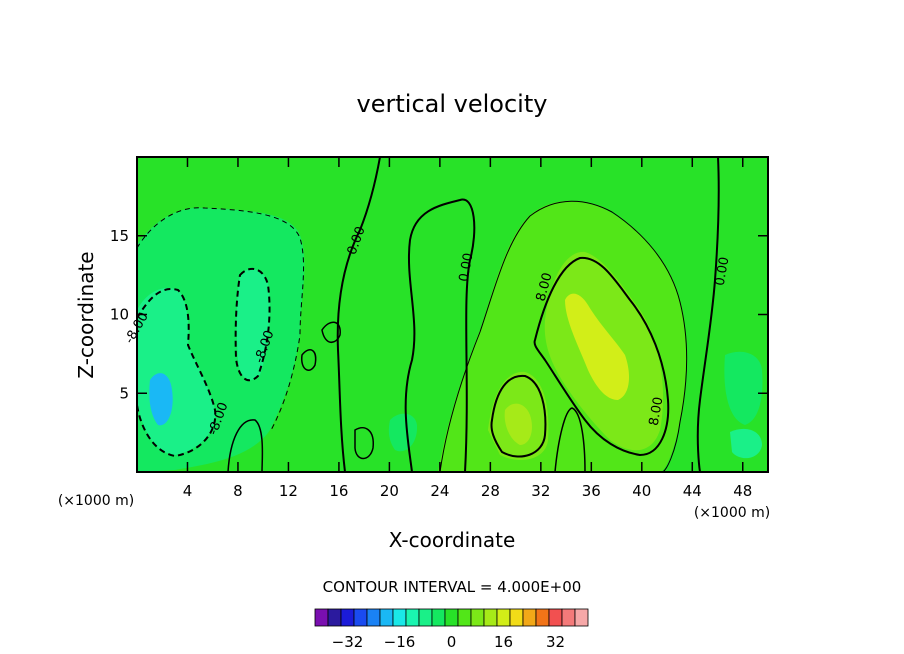  I want to click on x-tick-label: 48, so click(742, 491).